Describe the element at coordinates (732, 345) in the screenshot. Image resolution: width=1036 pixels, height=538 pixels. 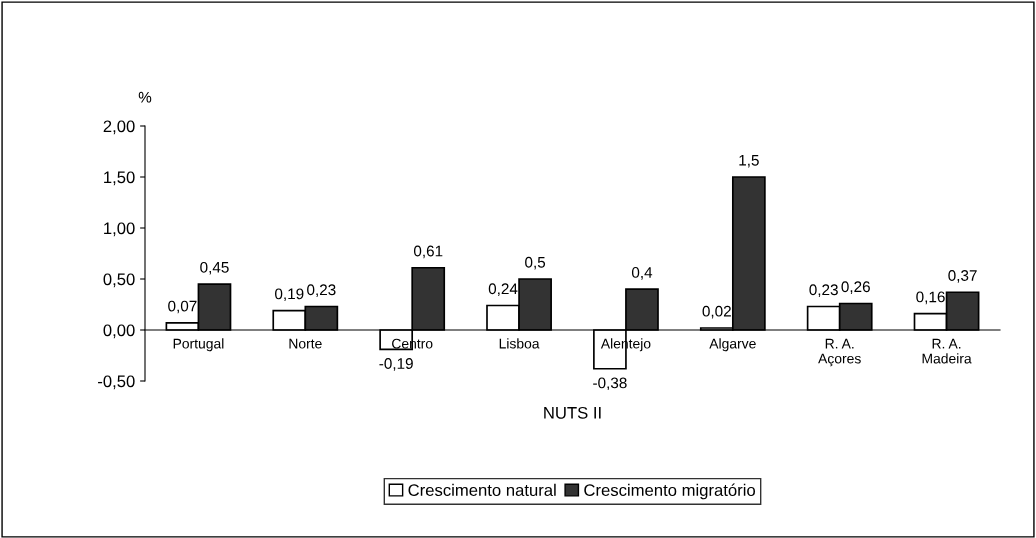
I see `x-tick-label: Algarve` at that location.